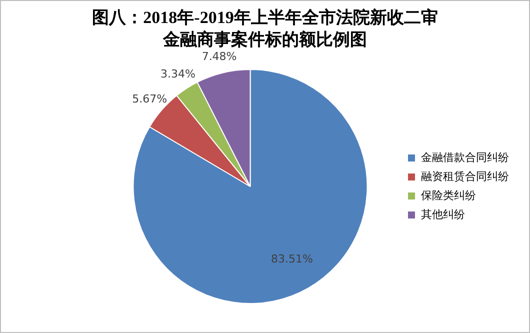 This screenshot has width=530, height=333. What do you see at coordinates (219, 57) in the screenshot?
I see `data-label: 7.48%` at bounding box center [219, 57].